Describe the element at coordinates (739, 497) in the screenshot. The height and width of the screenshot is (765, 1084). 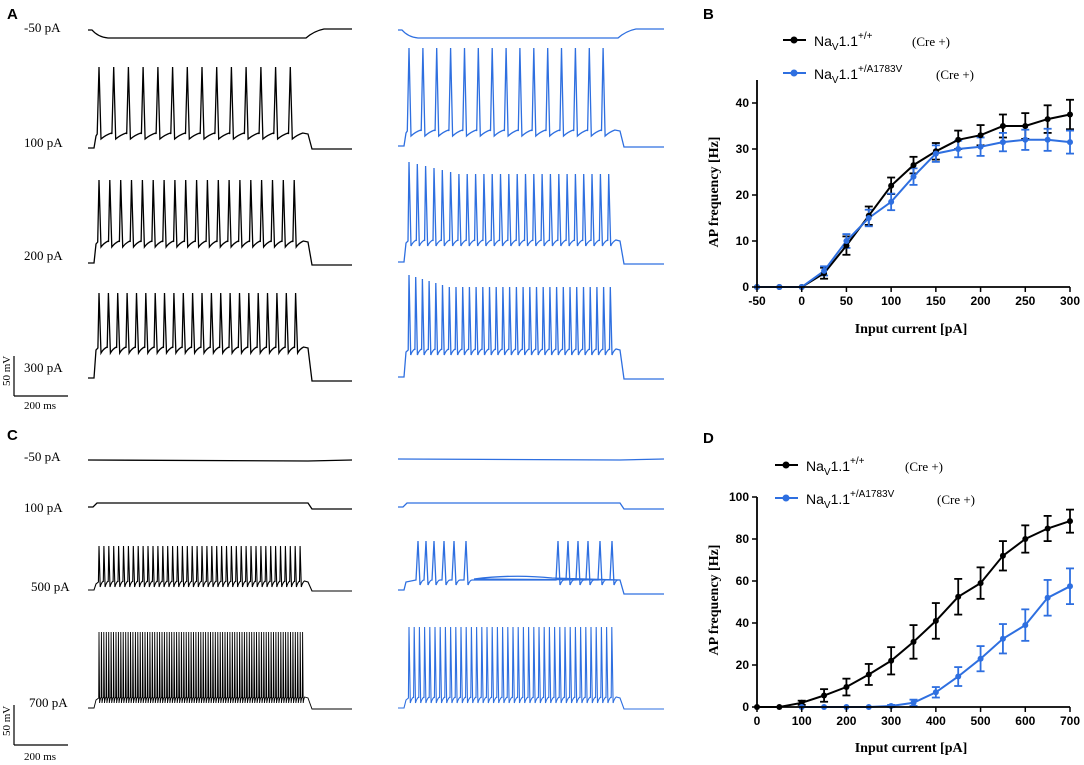
I see `chart-d-y-tick-label-5: 100` at that location.